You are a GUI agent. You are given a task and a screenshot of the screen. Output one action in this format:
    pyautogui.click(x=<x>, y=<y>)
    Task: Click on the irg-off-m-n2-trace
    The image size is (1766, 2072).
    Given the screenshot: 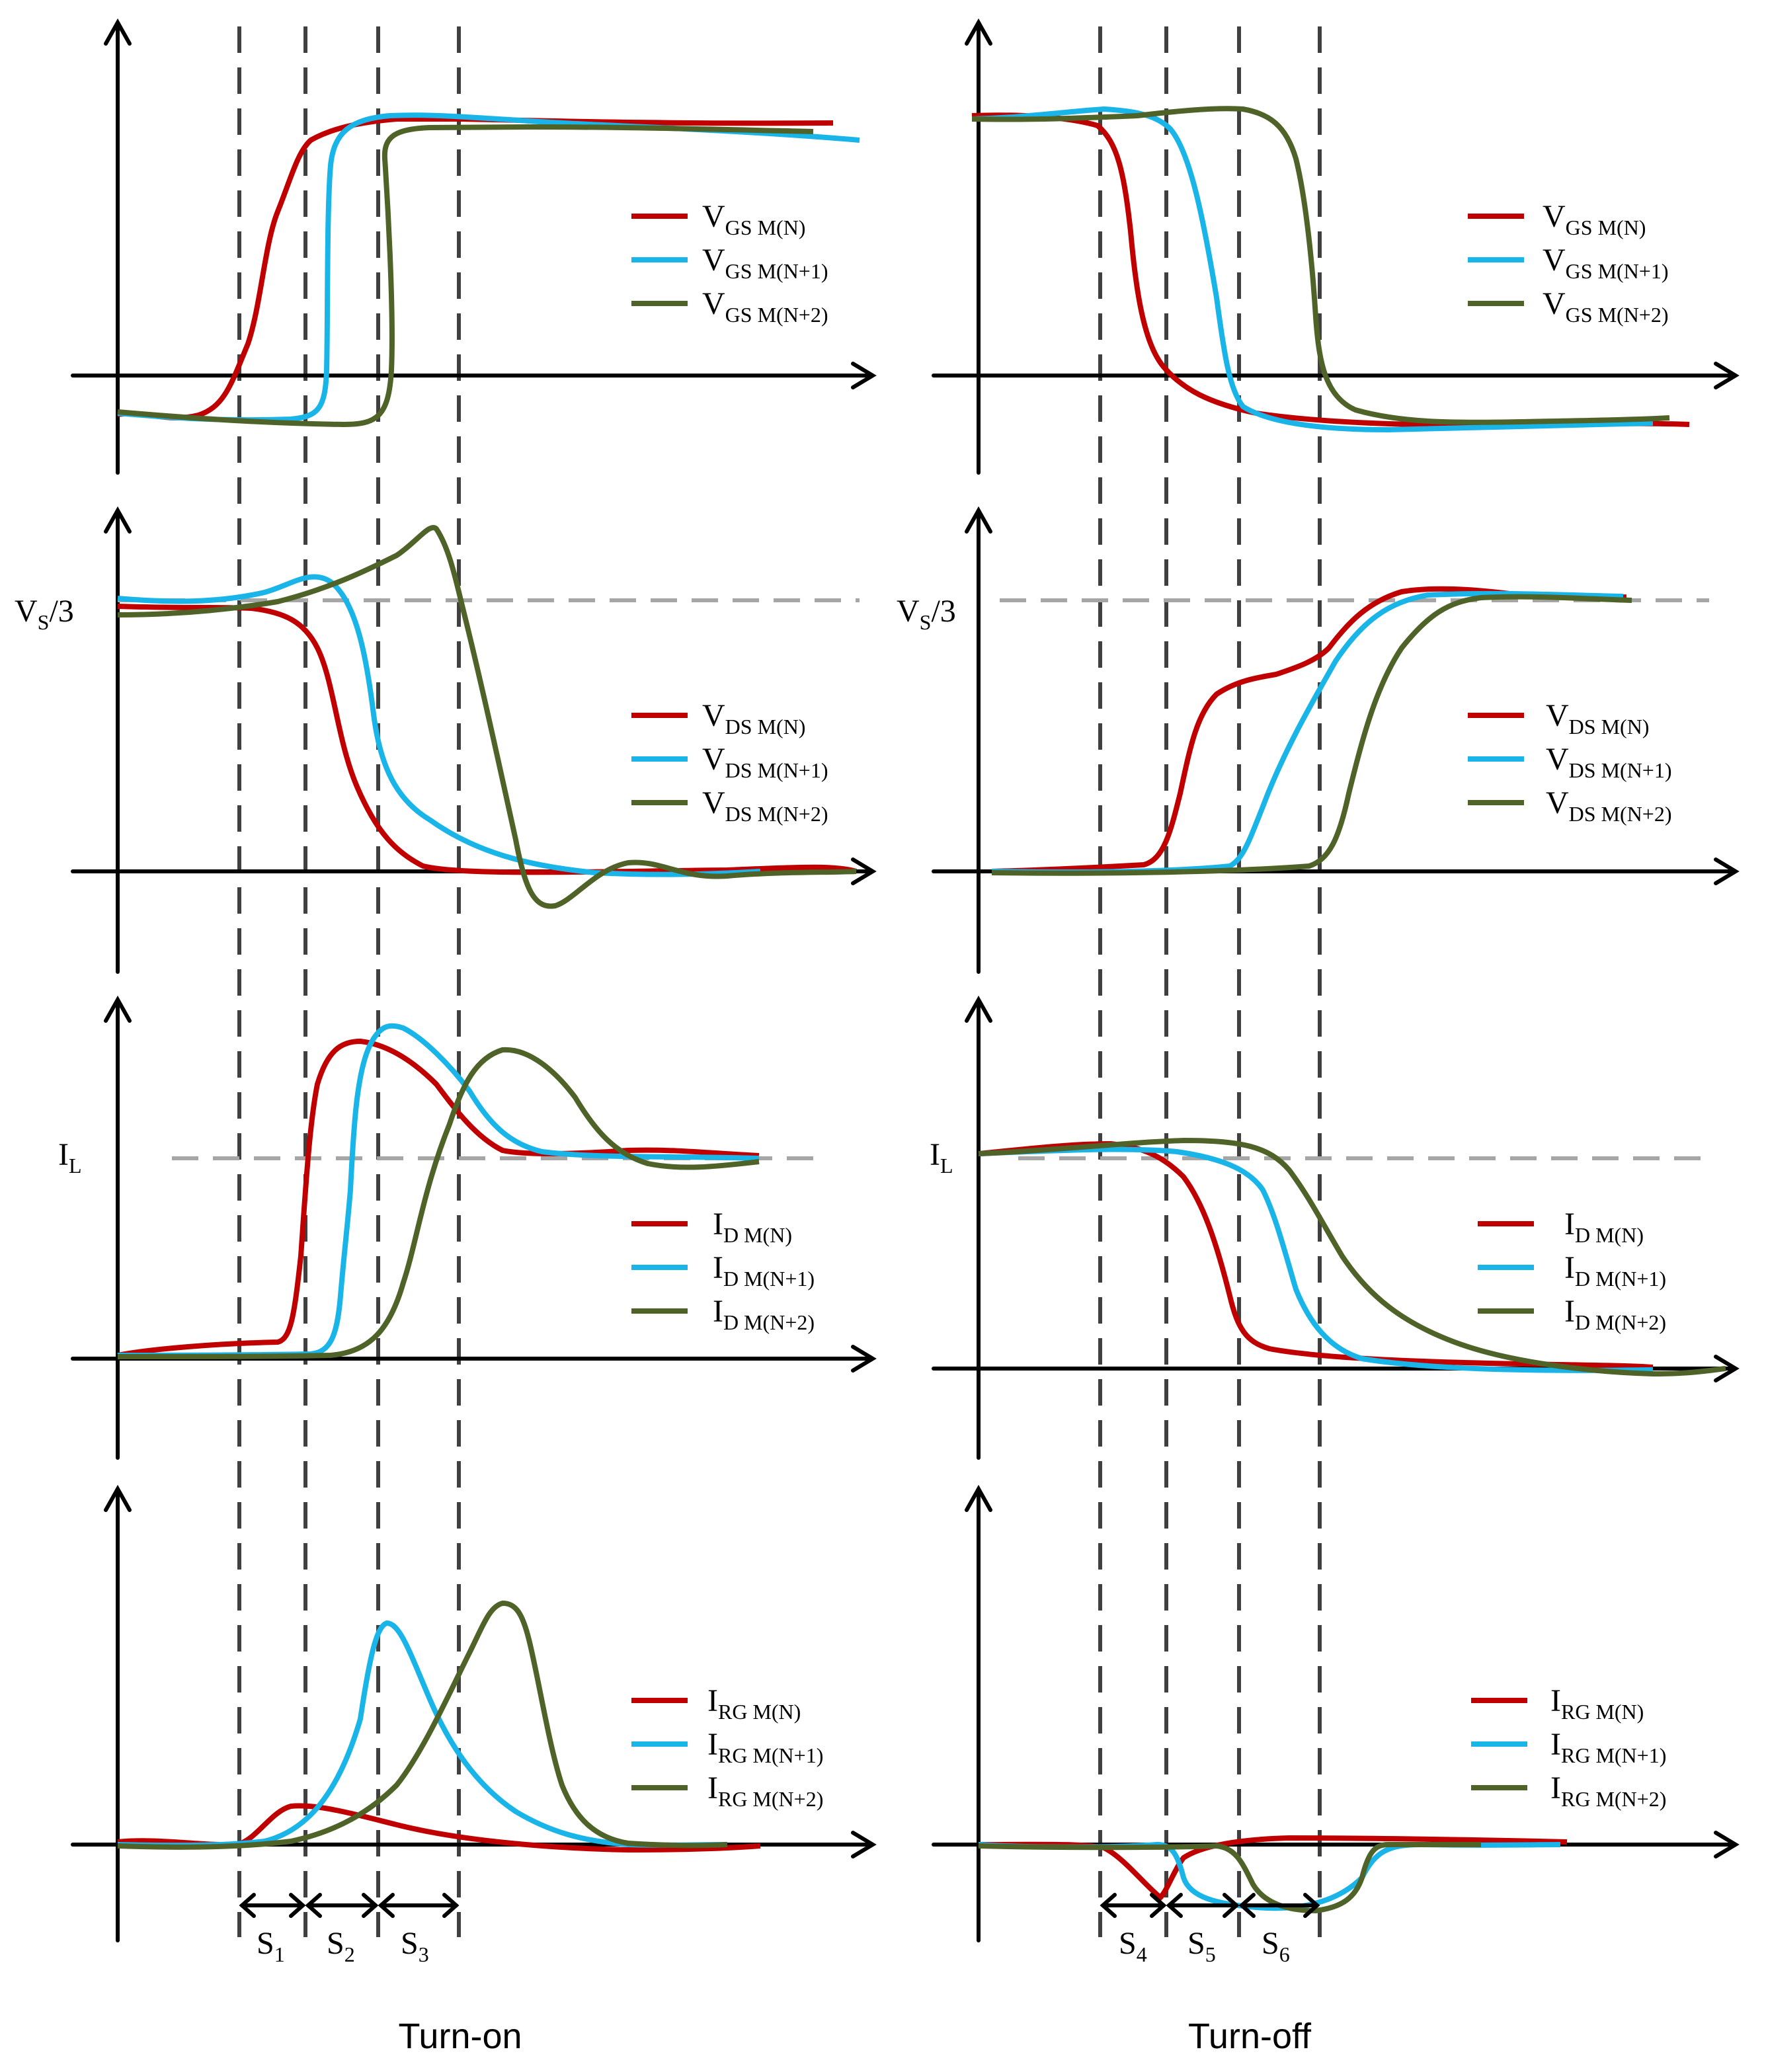 What is the action you would take?
    pyautogui.click(x=1229, y=1877)
    